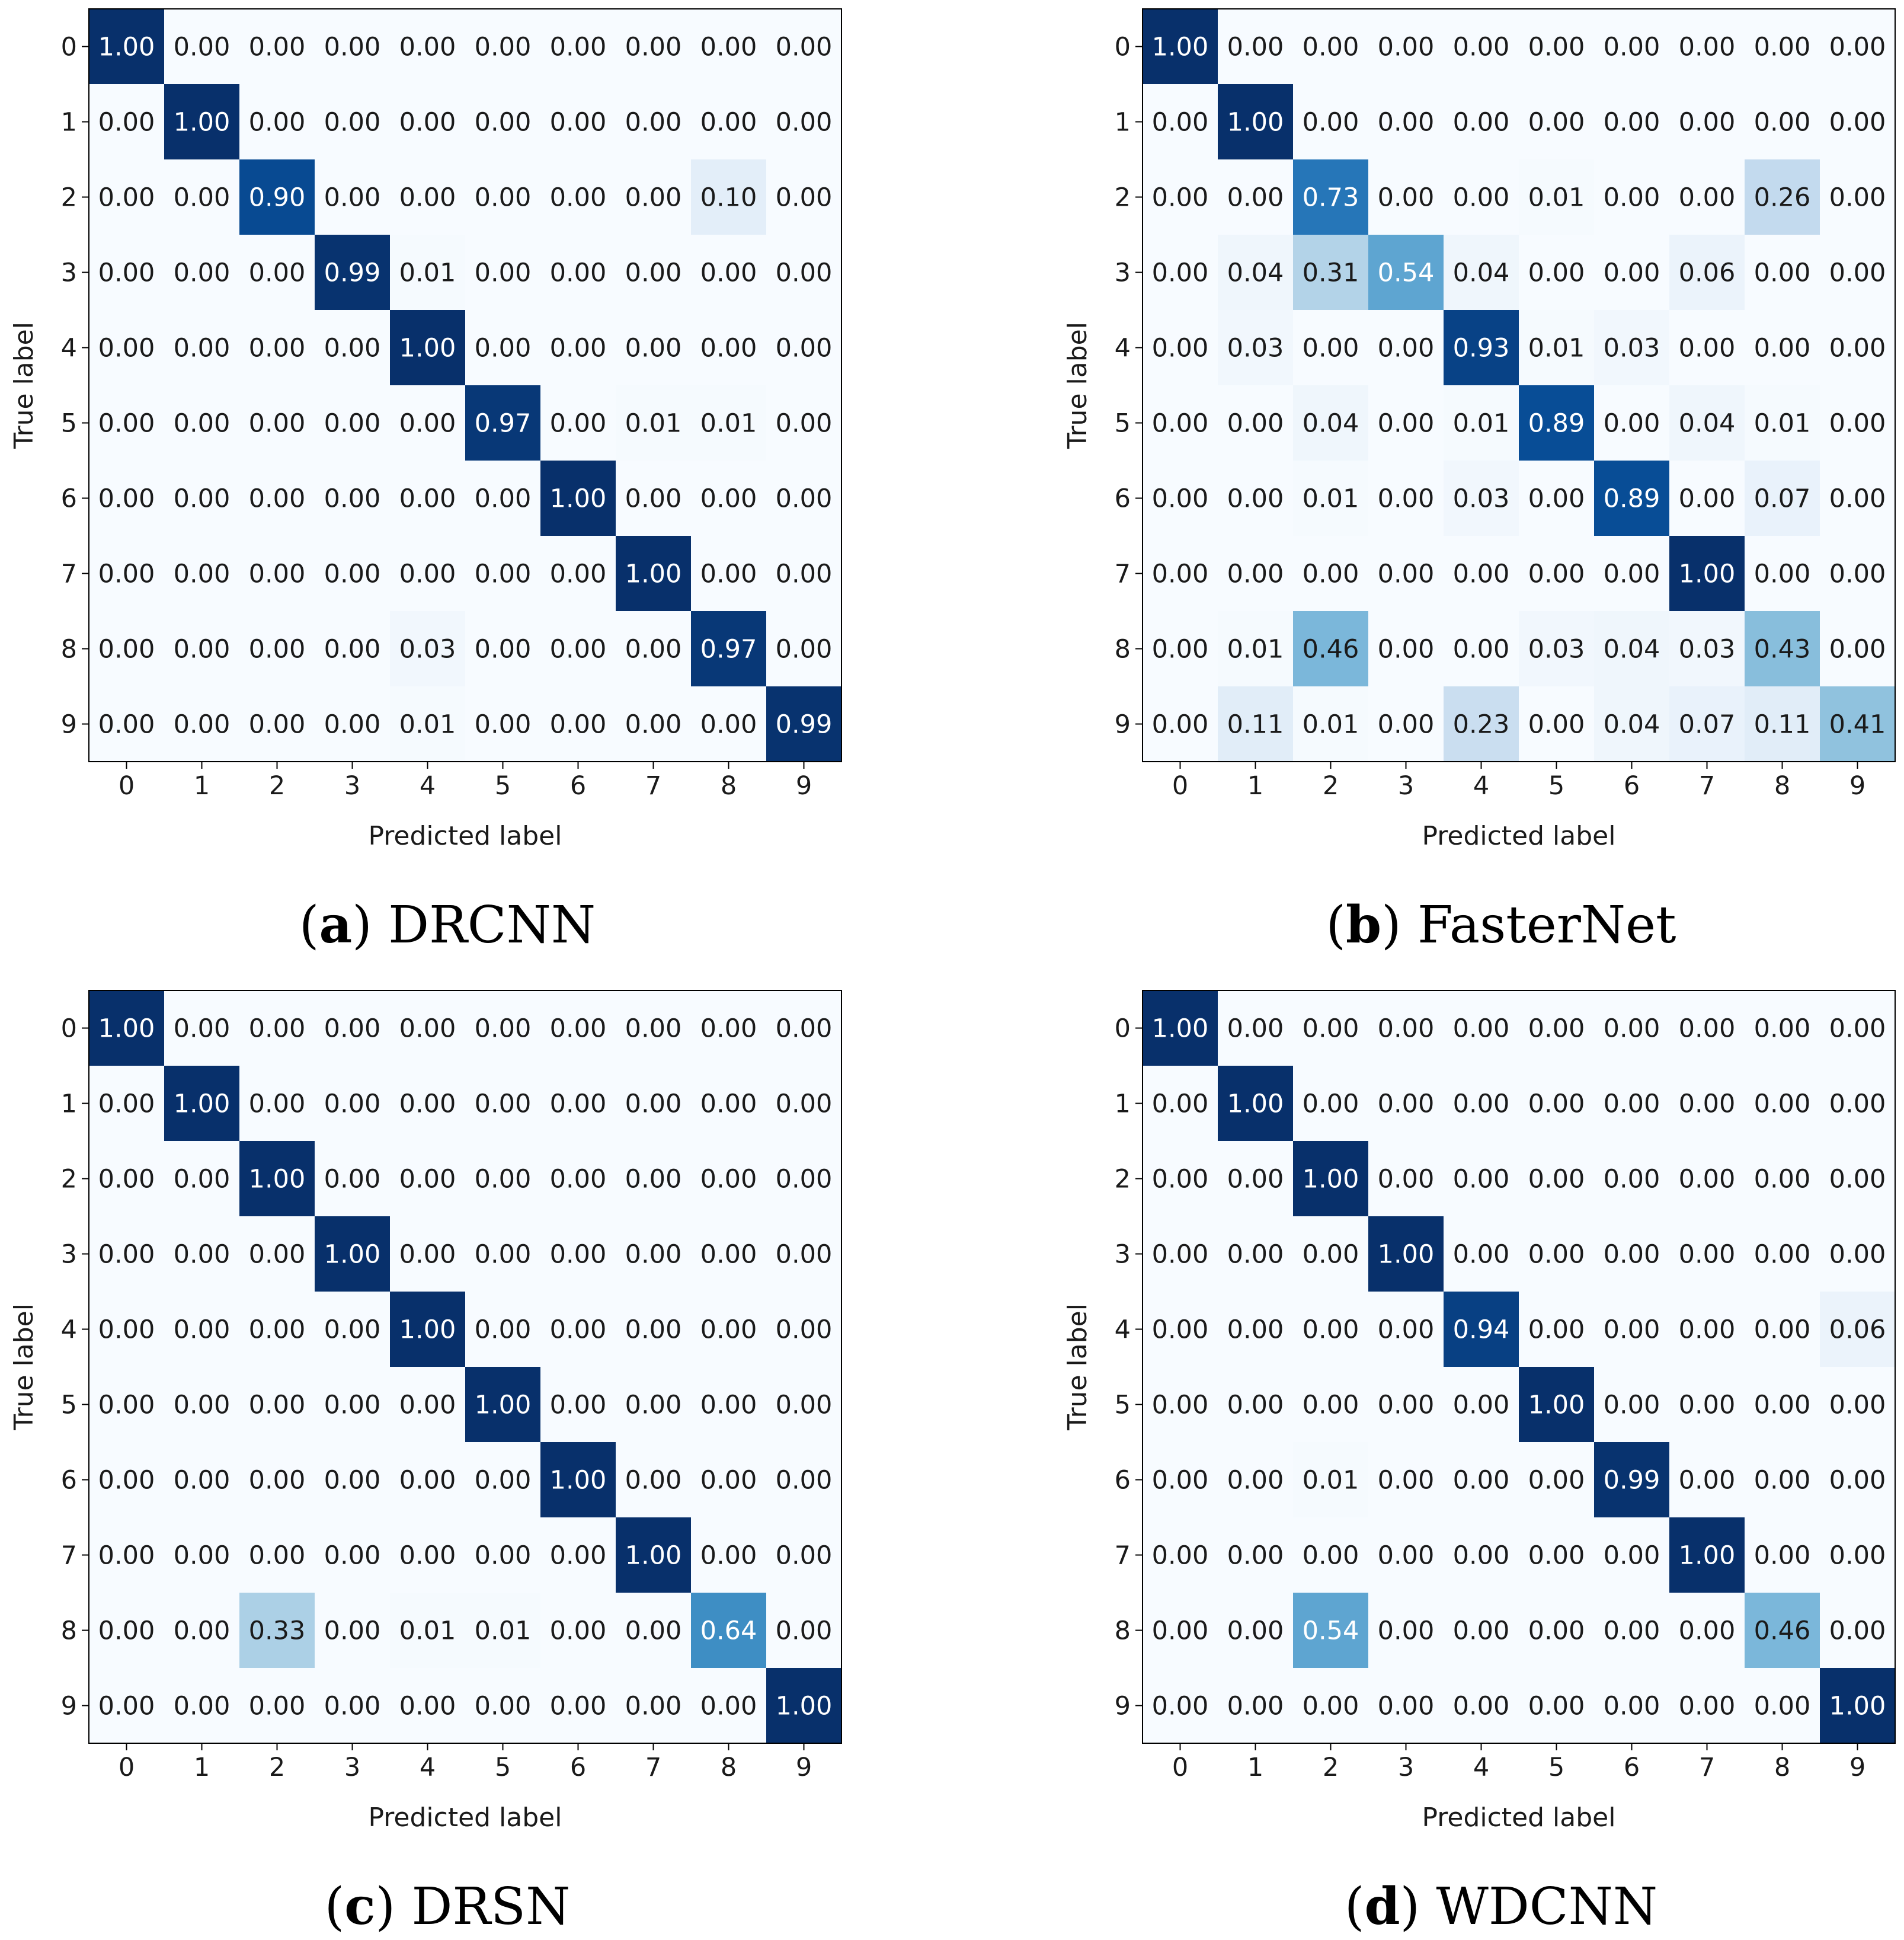  Describe the element at coordinates (1782, 725) in the screenshot. I see `cell-value-label: 0.11` at that location.